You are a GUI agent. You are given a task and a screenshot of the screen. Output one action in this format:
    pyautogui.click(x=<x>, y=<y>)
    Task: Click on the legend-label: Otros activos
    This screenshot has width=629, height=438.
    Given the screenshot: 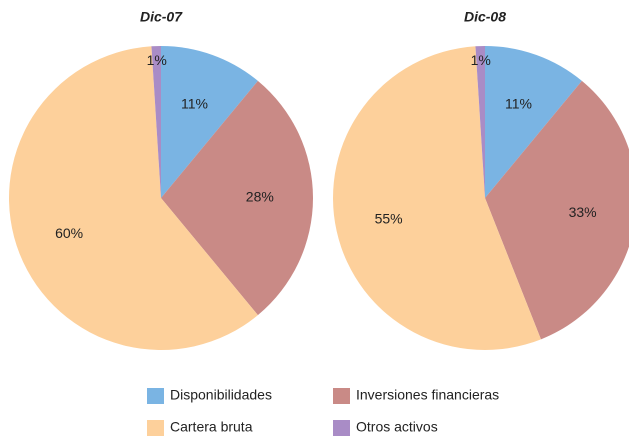 What is the action you would take?
    pyautogui.click(x=397, y=427)
    